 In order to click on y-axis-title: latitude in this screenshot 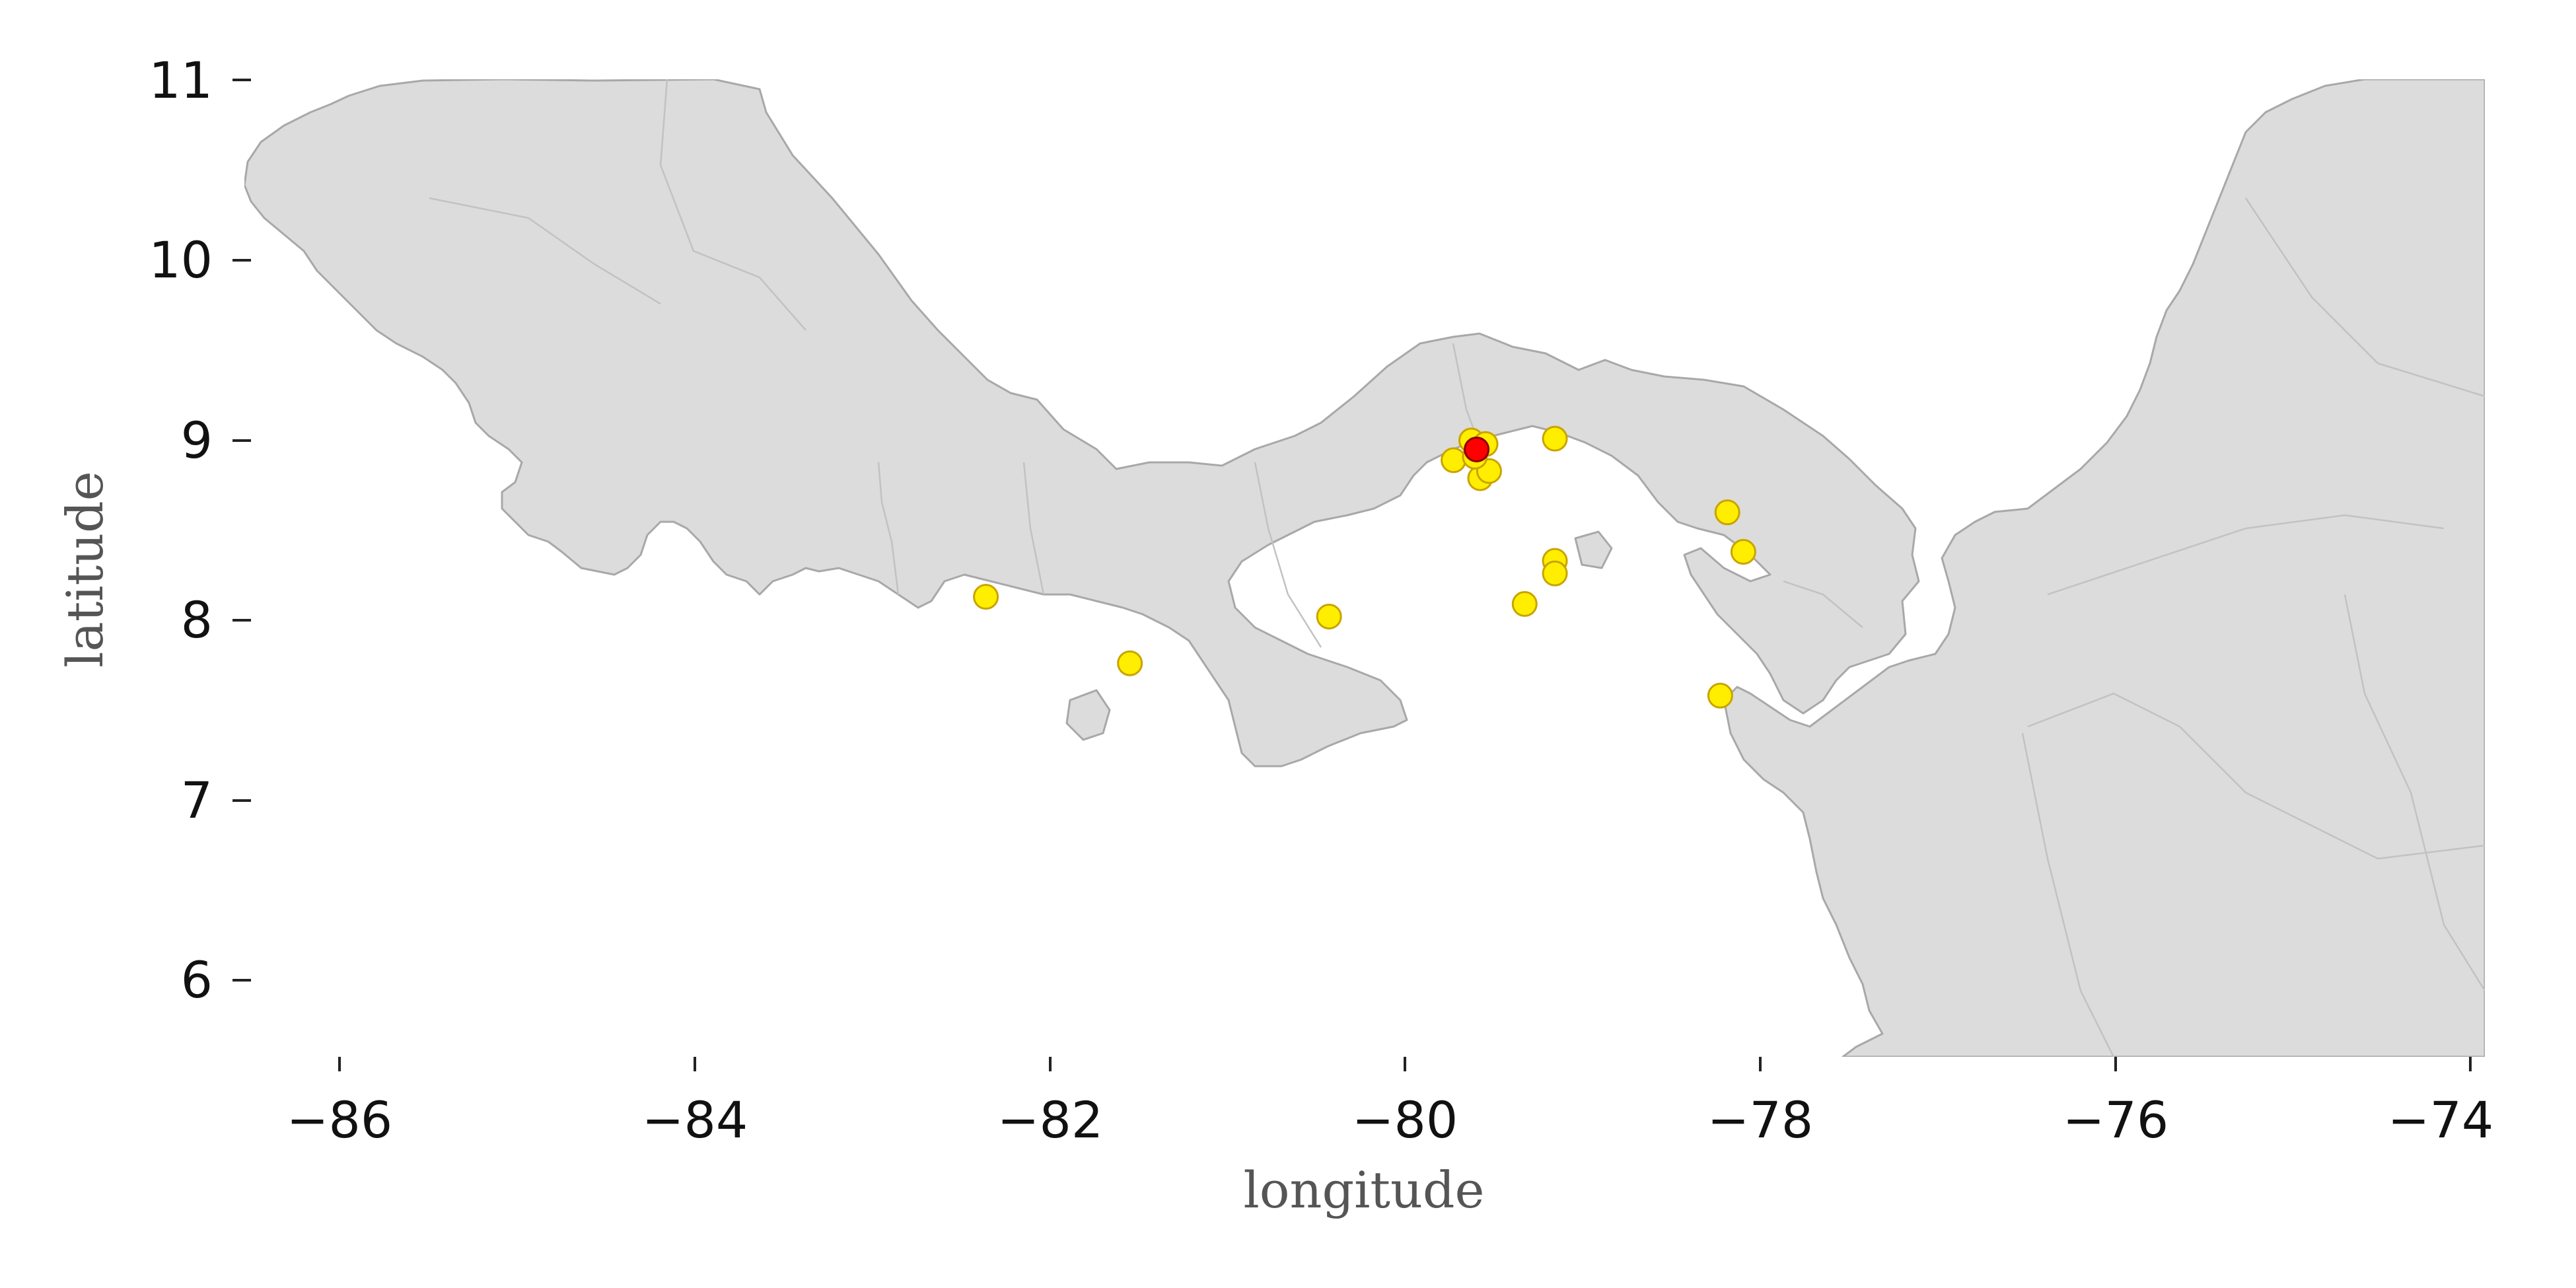, I will do `click(85, 569)`.